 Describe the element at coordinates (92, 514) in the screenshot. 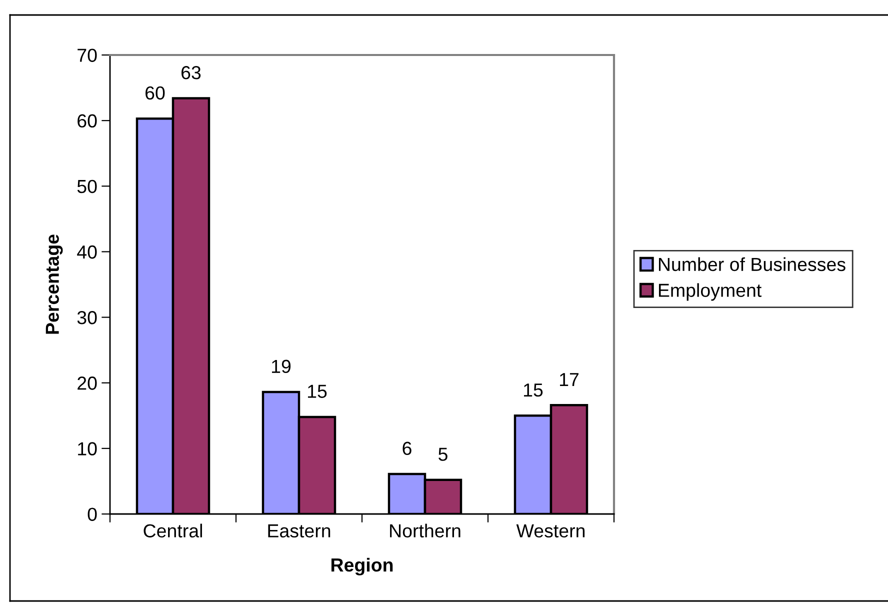

I see `y-tick-label: 0` at that location.